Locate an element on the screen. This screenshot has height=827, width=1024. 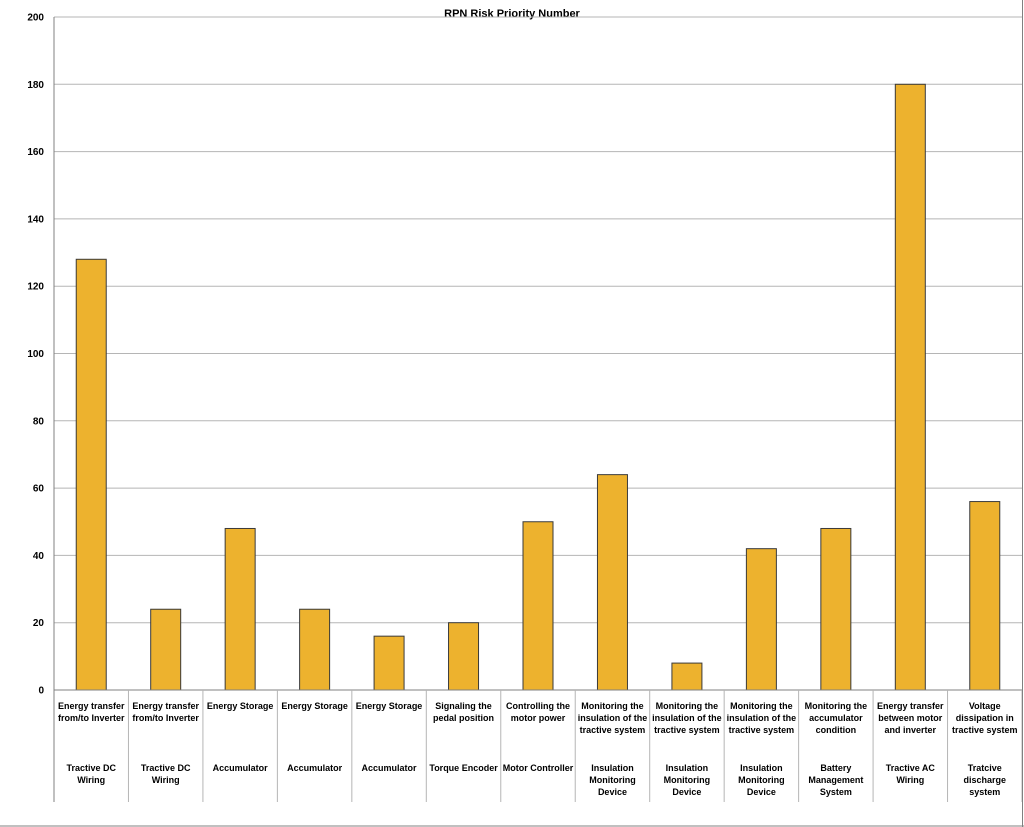
y-tick-label: 60 is located at coordinates (39, 489).